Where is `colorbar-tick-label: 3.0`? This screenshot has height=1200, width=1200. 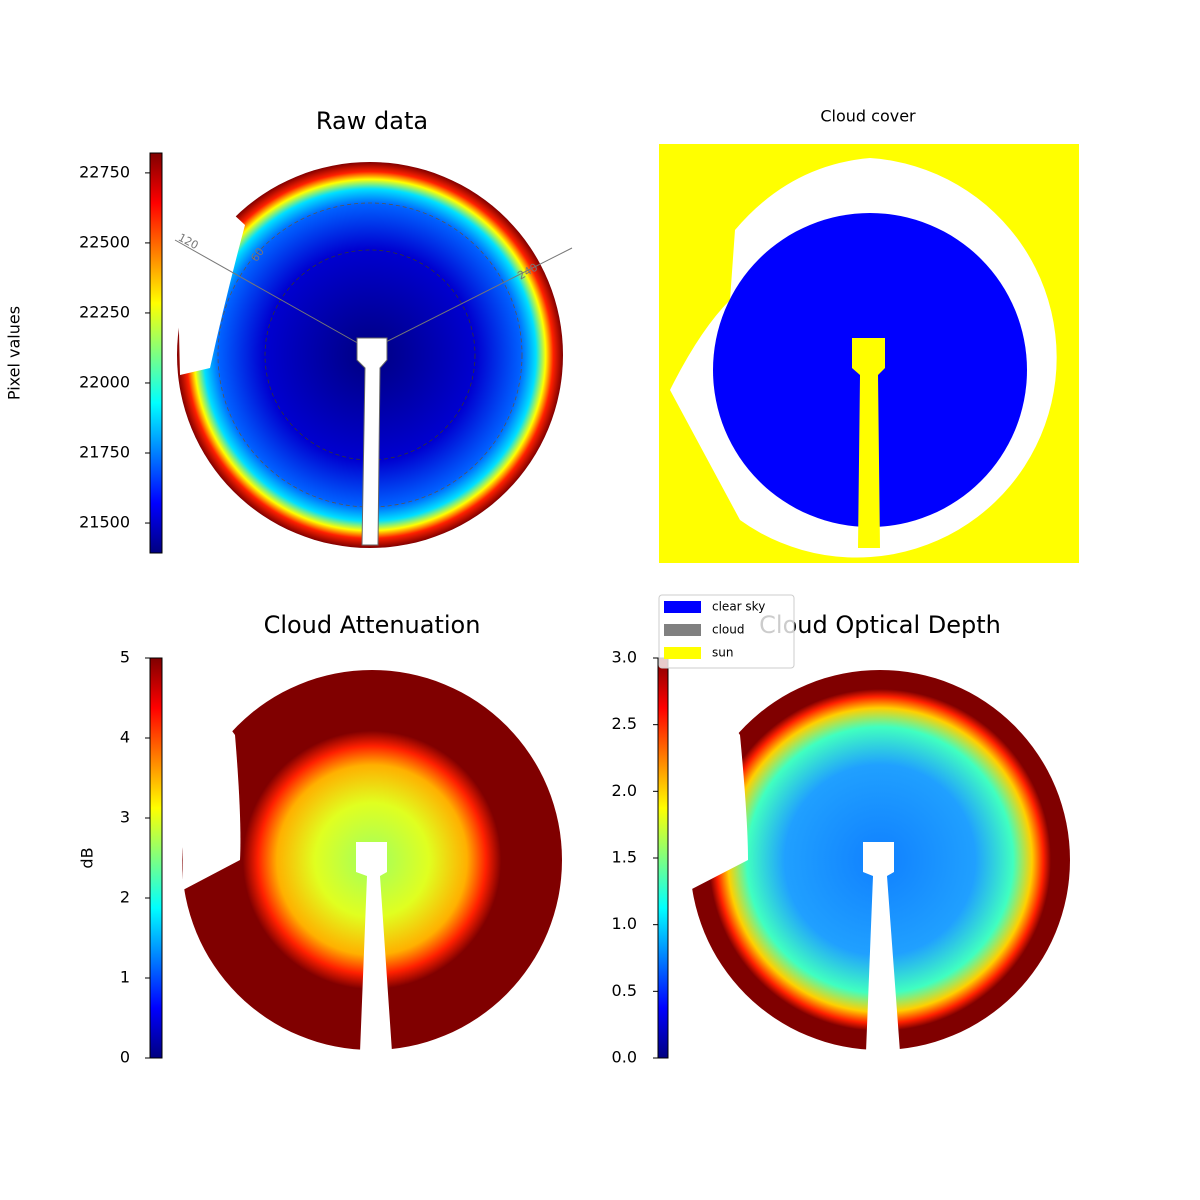
colorbar-tick-label: 3.0 is located at coordinates (624, 657).